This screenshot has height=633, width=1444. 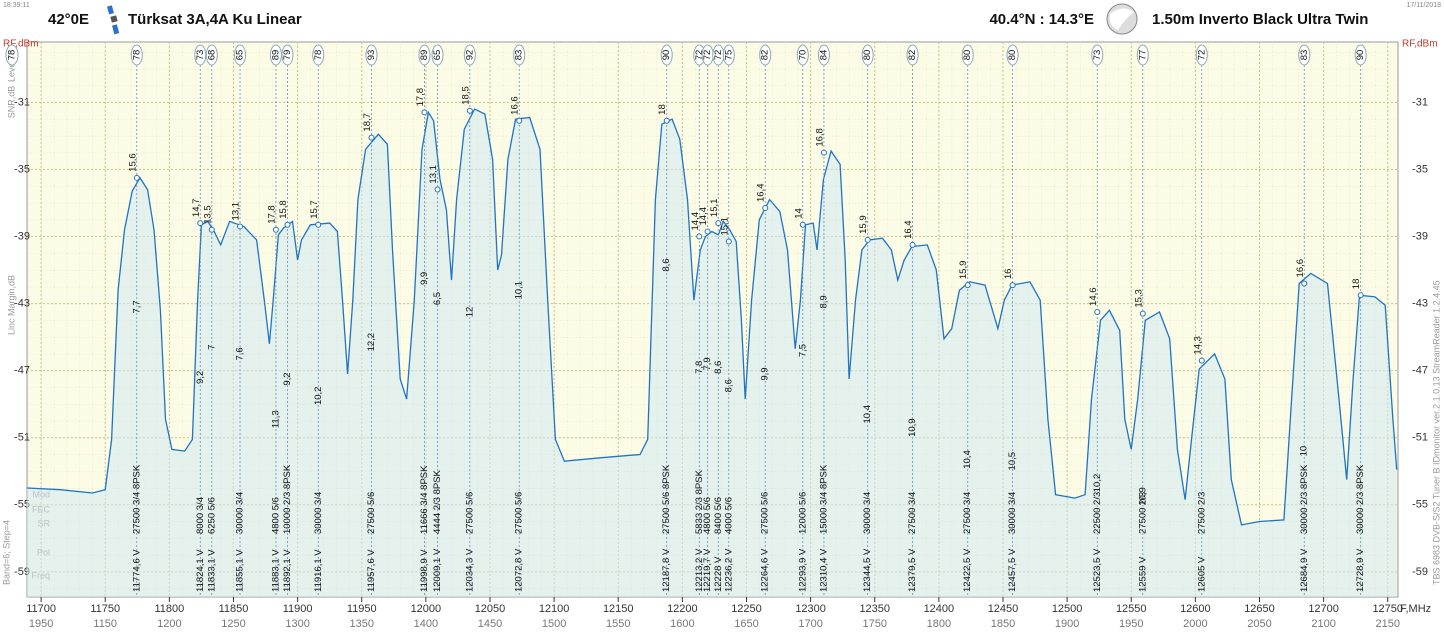 I want to click on snr-label: 16,6, so click(x=515, y=105).